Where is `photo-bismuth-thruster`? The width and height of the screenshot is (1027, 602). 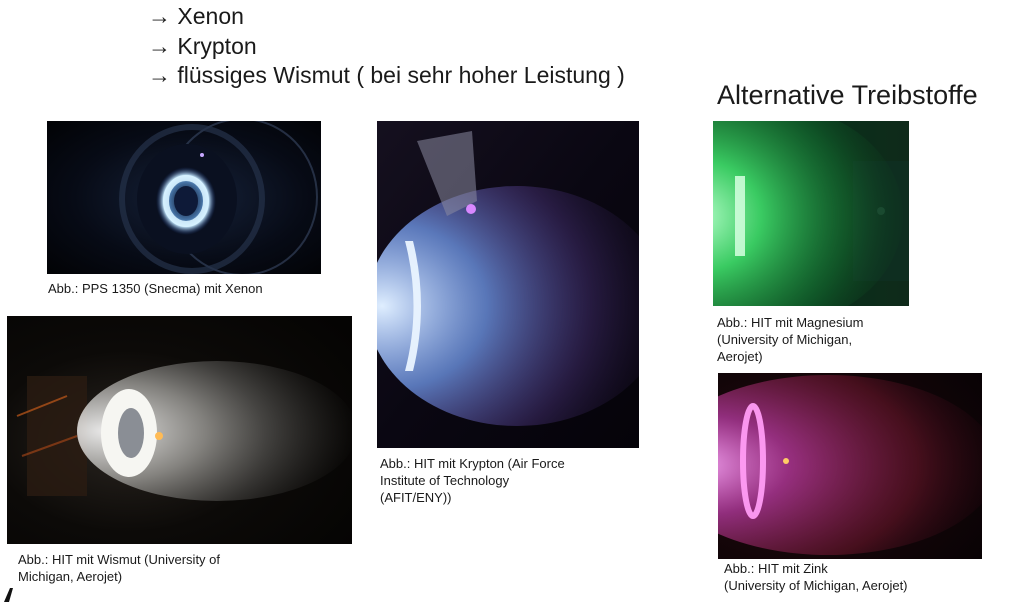 photo-bismuth-thruster is located at coordinates (179, 430).